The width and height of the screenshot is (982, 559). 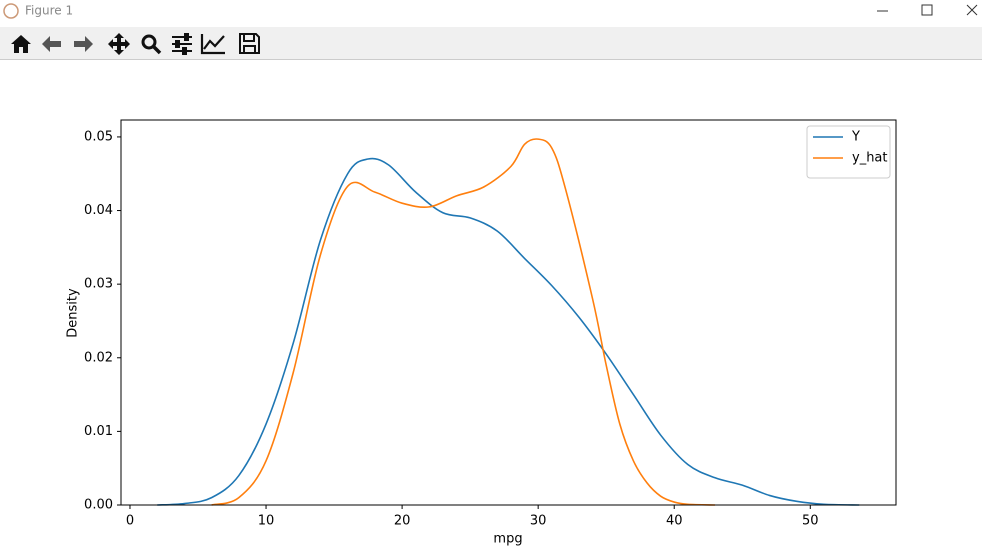 I want to click on x-tick-label: 20, so click(x=402, y=521).